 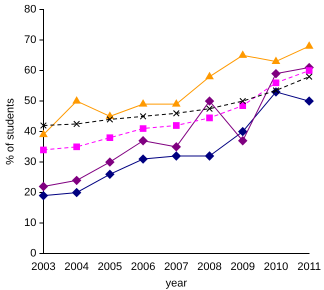 What do you see at coordinates (30, 10) in the screenshot?
I see `y-tick-label: 80` at bounding box center [30, 10].